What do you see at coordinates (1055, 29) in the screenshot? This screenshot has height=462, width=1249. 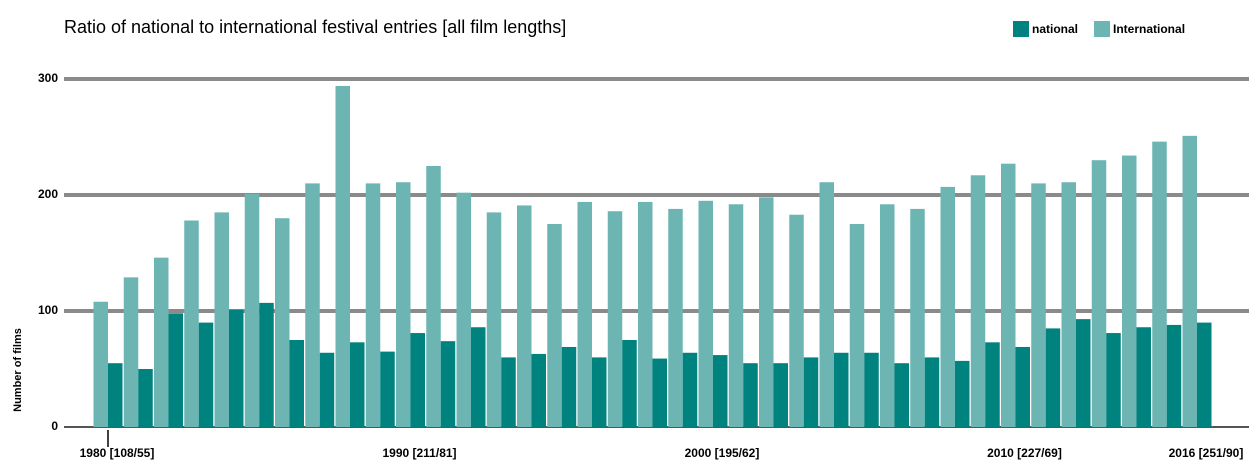 I see `legend-label: national` at bounding box center [1055, 29].